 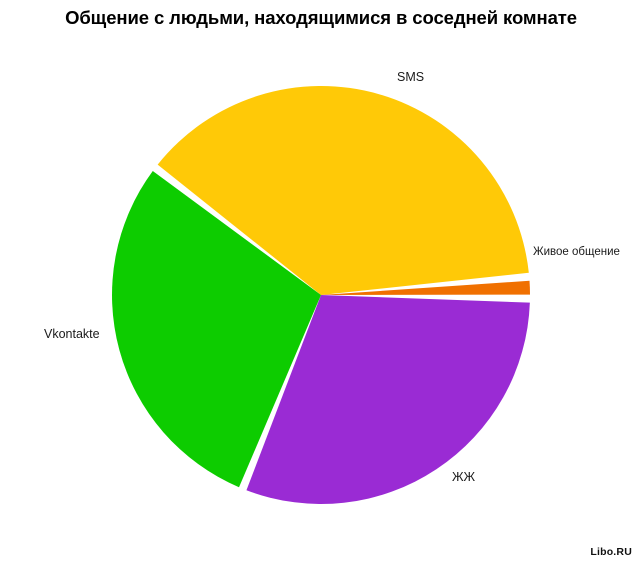 What do you see at coordinates (425, 287) in the screenshot?
I see `pie-slice` at bounding box center [425, 287].